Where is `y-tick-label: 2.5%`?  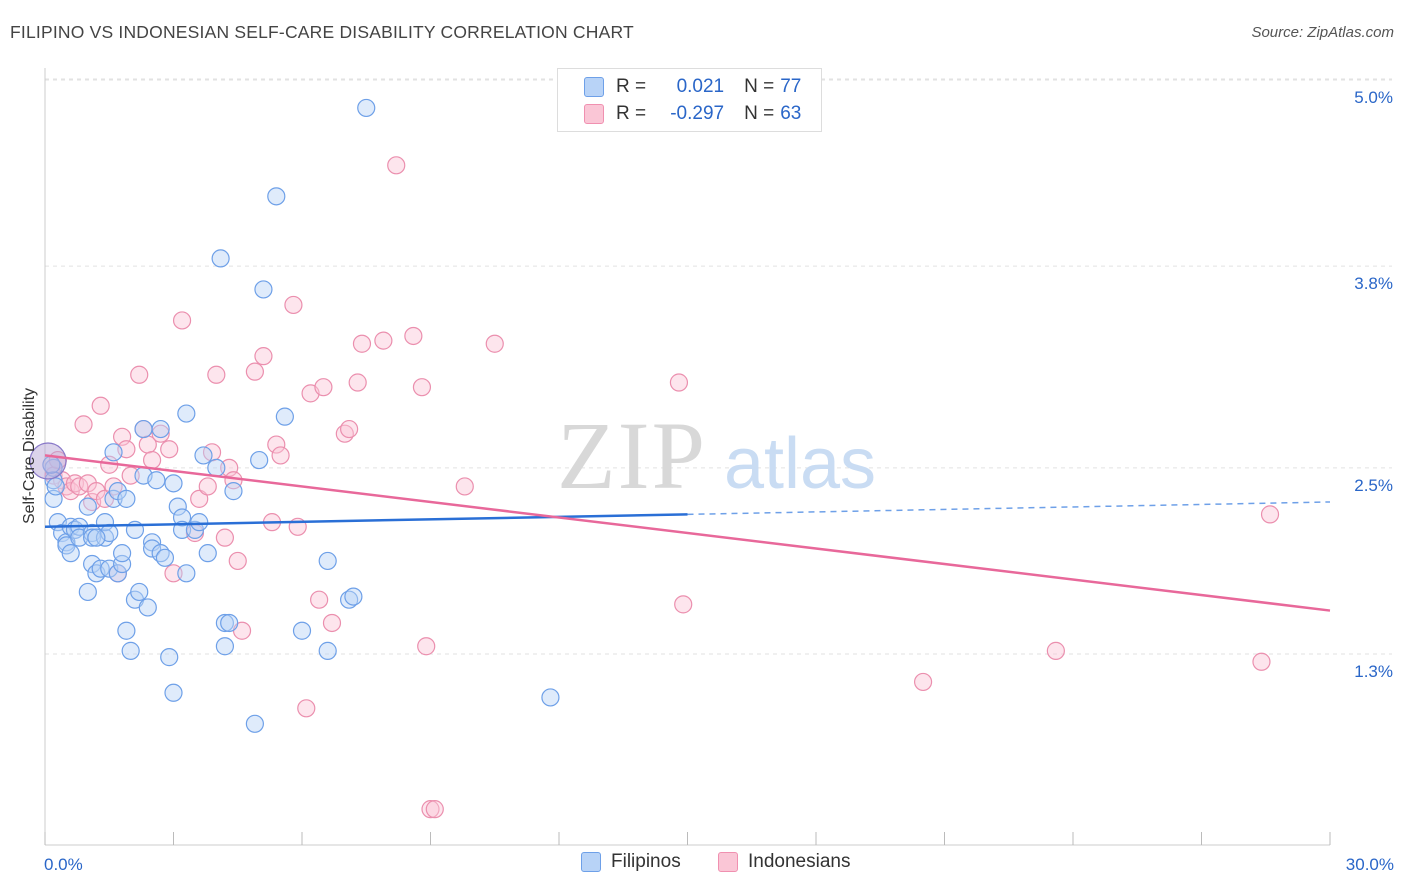
y-tick-label: 2.5% is located at coordinates (1373, 485).